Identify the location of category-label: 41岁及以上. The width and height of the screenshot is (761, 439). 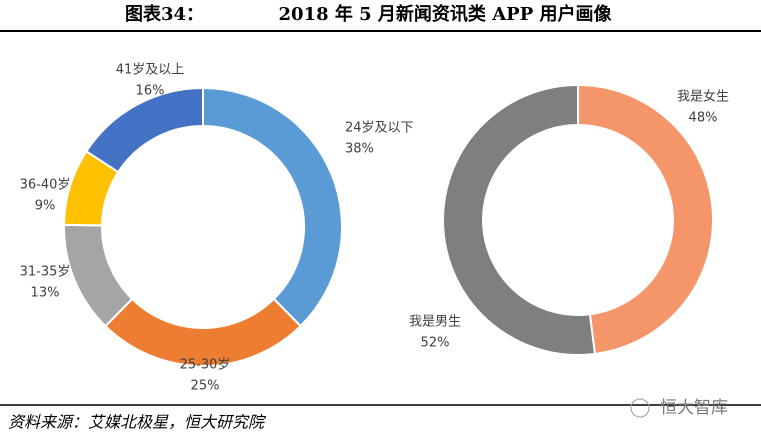
(150, 70).